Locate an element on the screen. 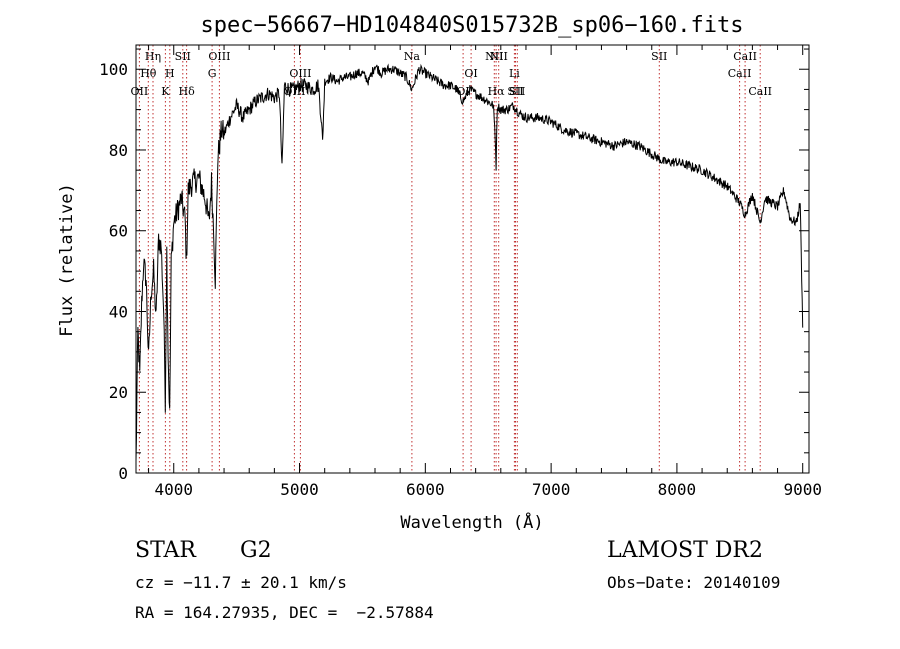 Image resolution: width=900 pixels, height=649 pixels. obs-date: Obs−Date: 20140109 is located at coordinates (694, 582).